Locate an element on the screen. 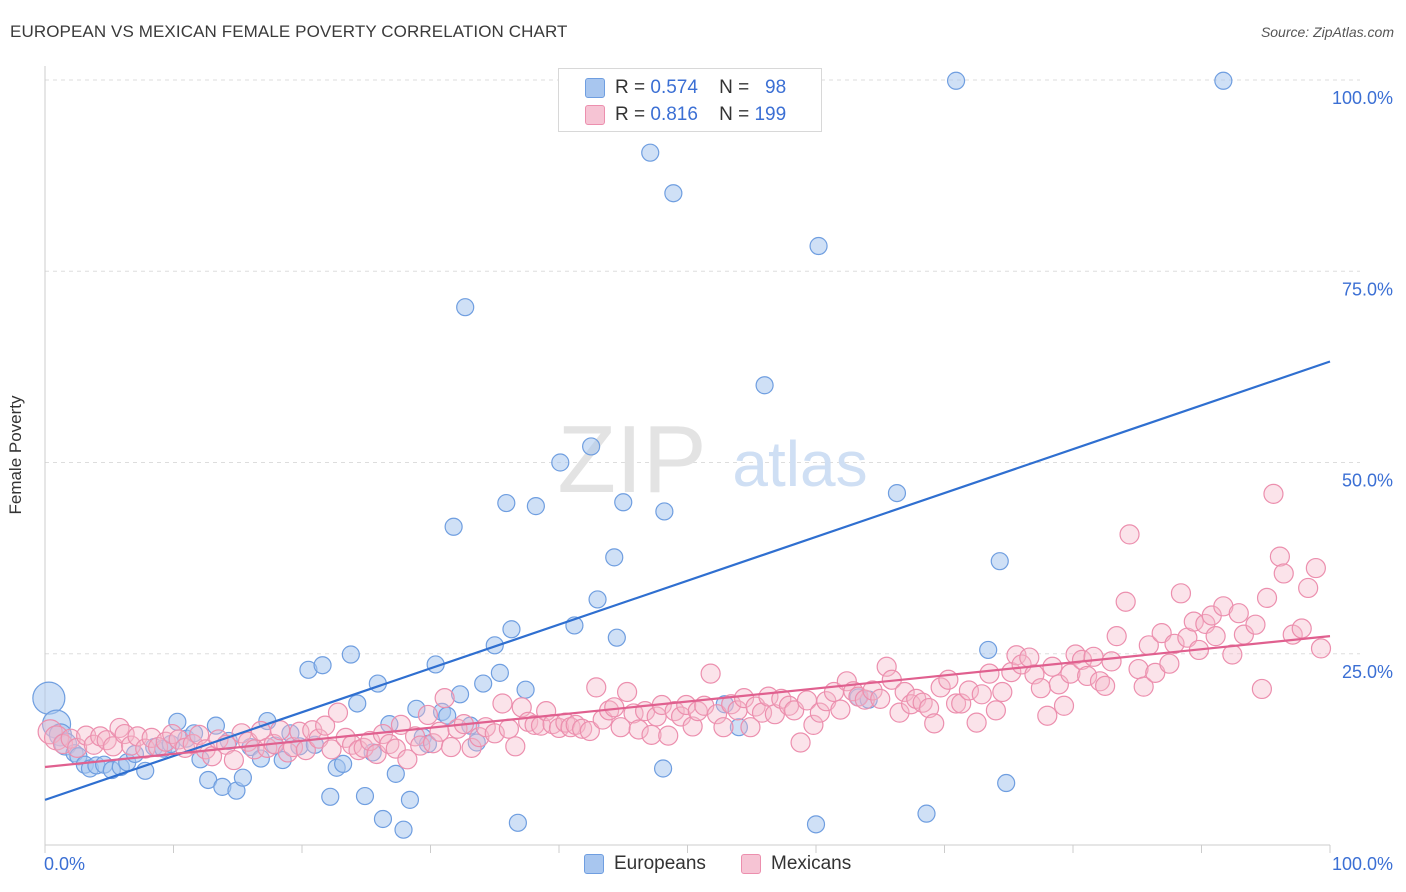 The height and width of the screenshot is (892, 1406). europeans-n-value: 98 is located at coordinates (776, 87).